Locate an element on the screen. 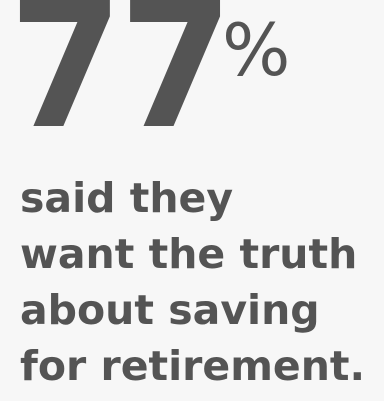  caption-line-3: about saving is located at coordinates (170, 310).